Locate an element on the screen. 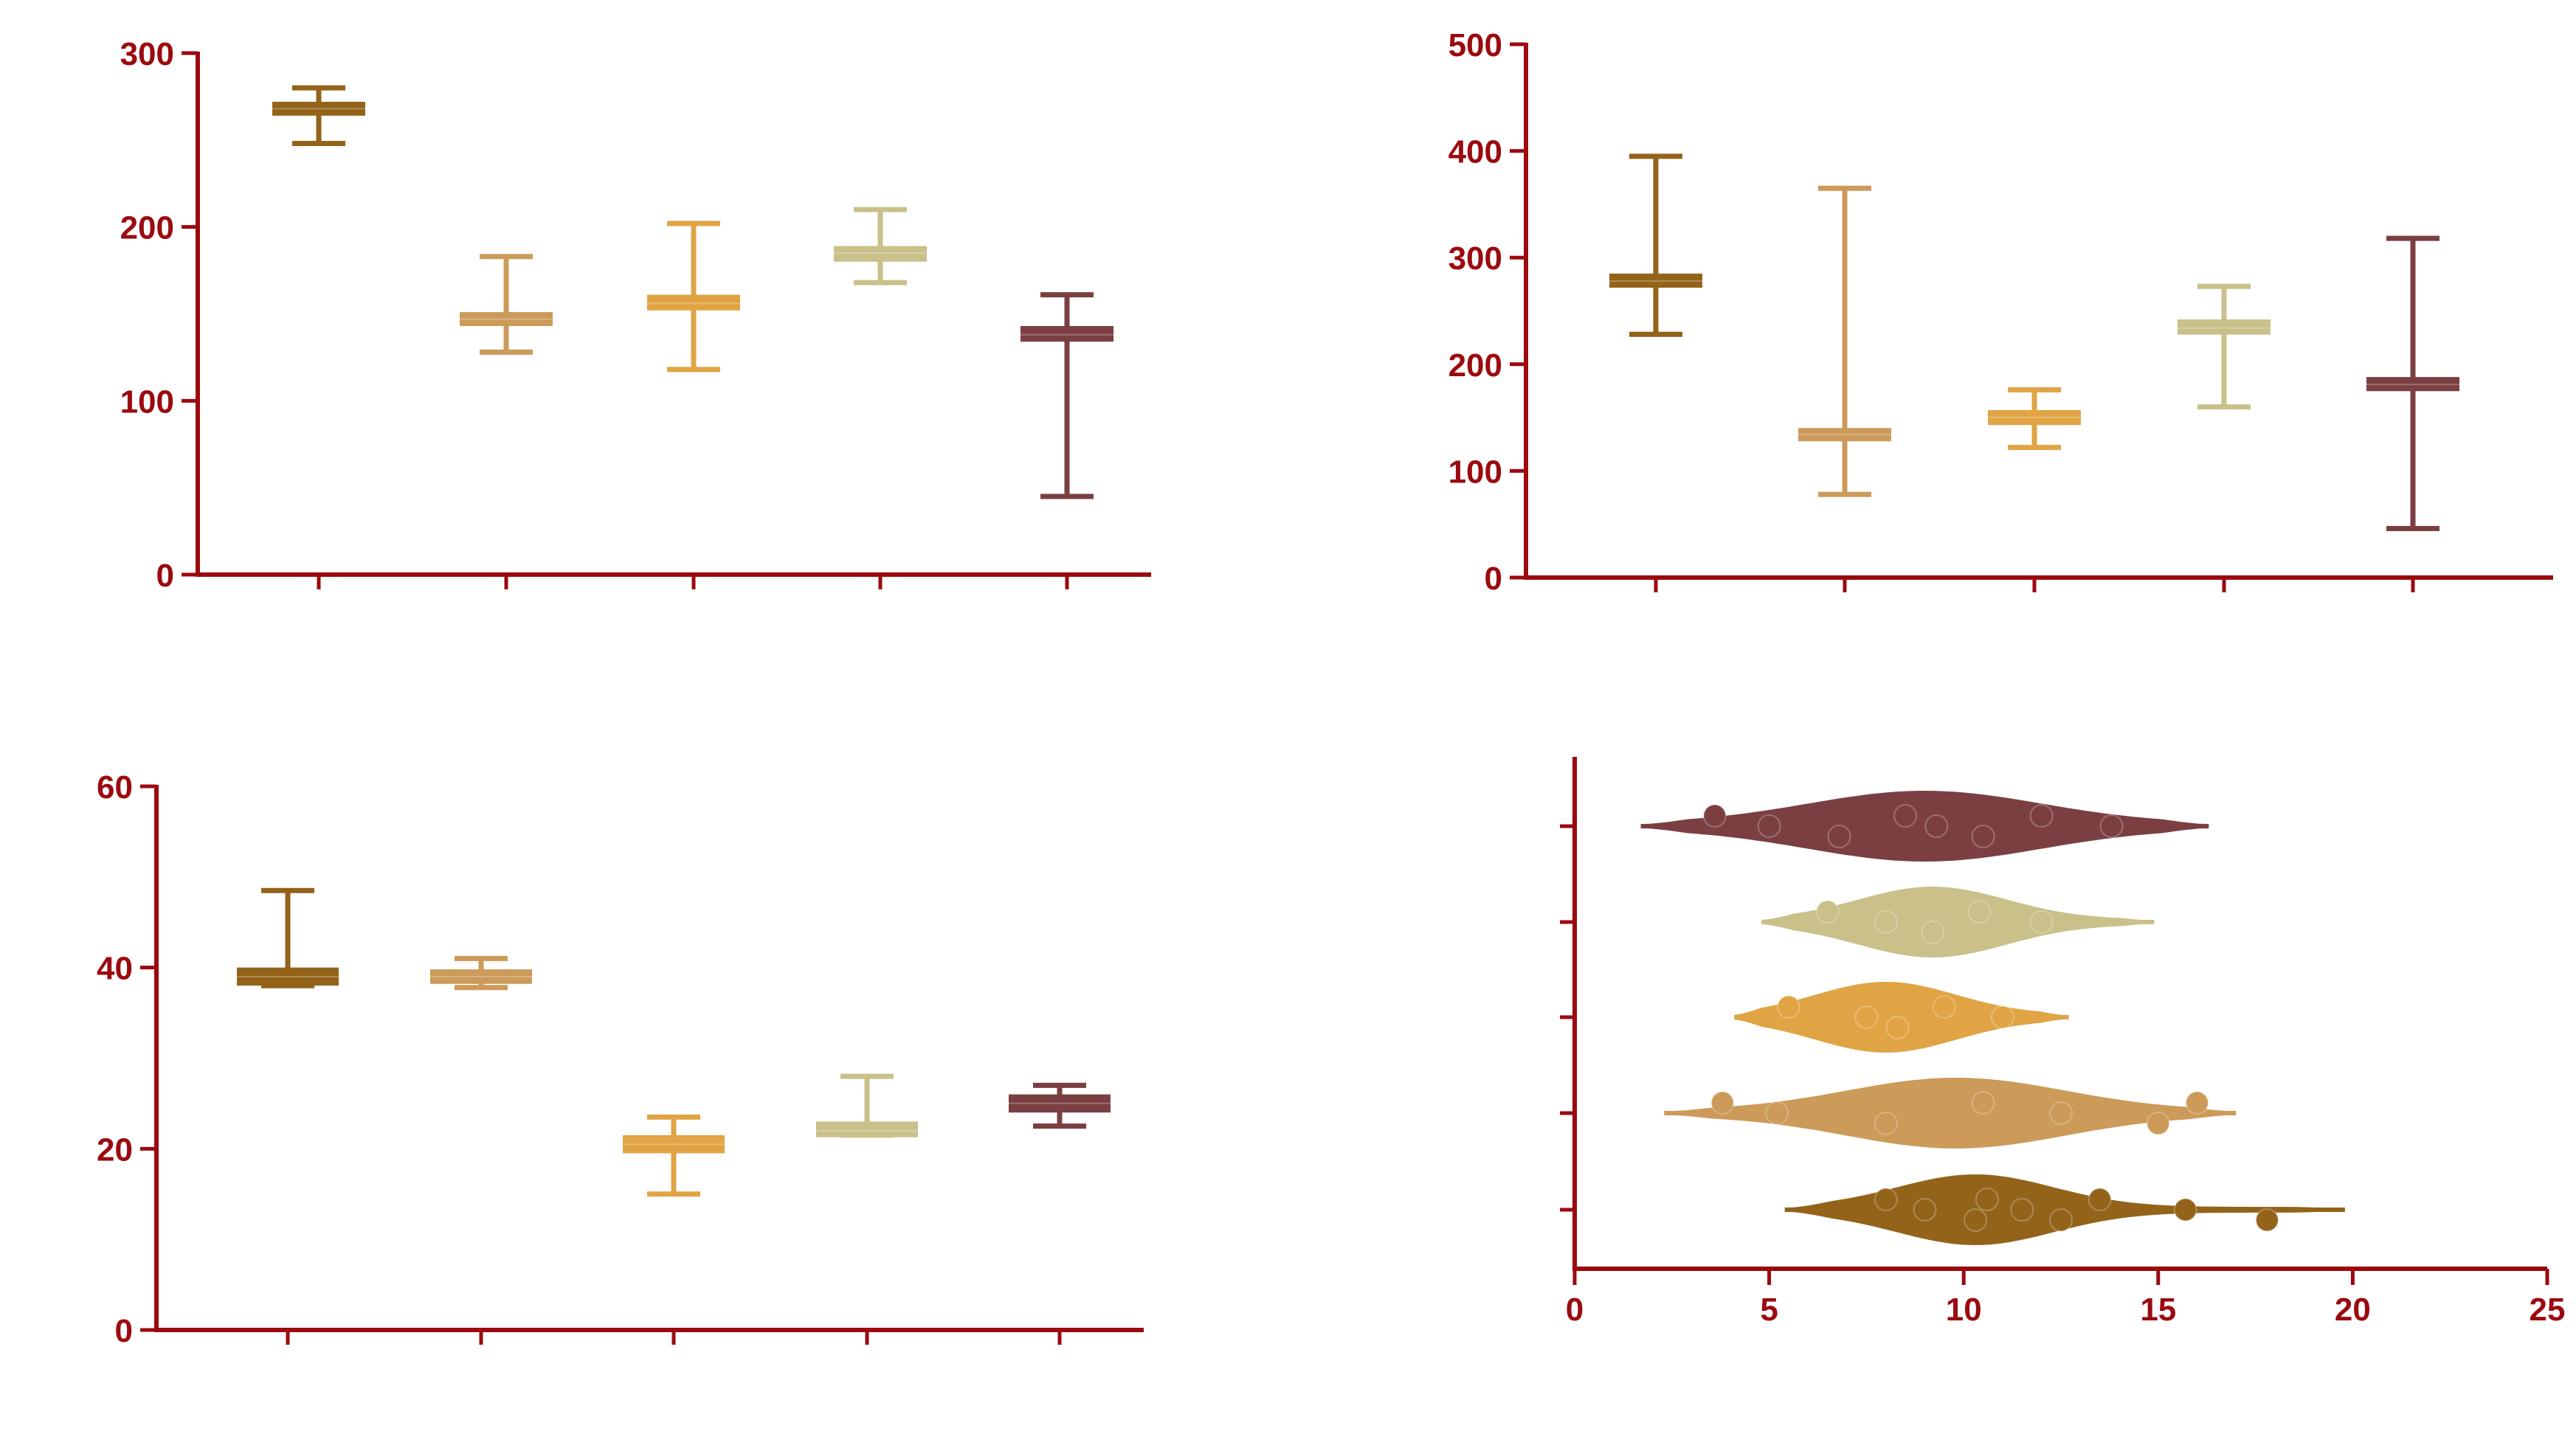  x-tick-label: 15 is located at coordinates (2158, 1310).